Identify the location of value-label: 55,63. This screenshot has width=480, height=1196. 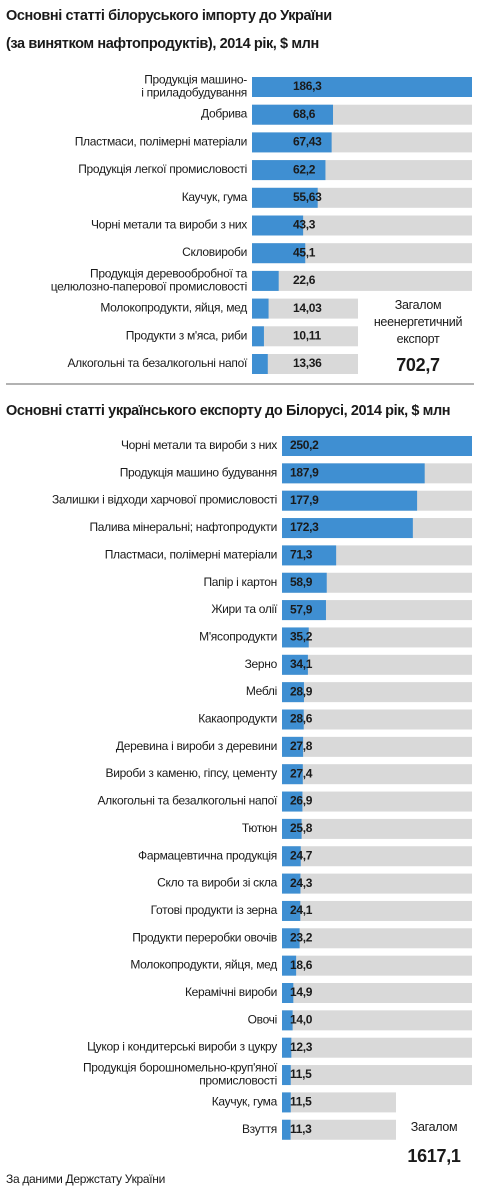
(307, 197).